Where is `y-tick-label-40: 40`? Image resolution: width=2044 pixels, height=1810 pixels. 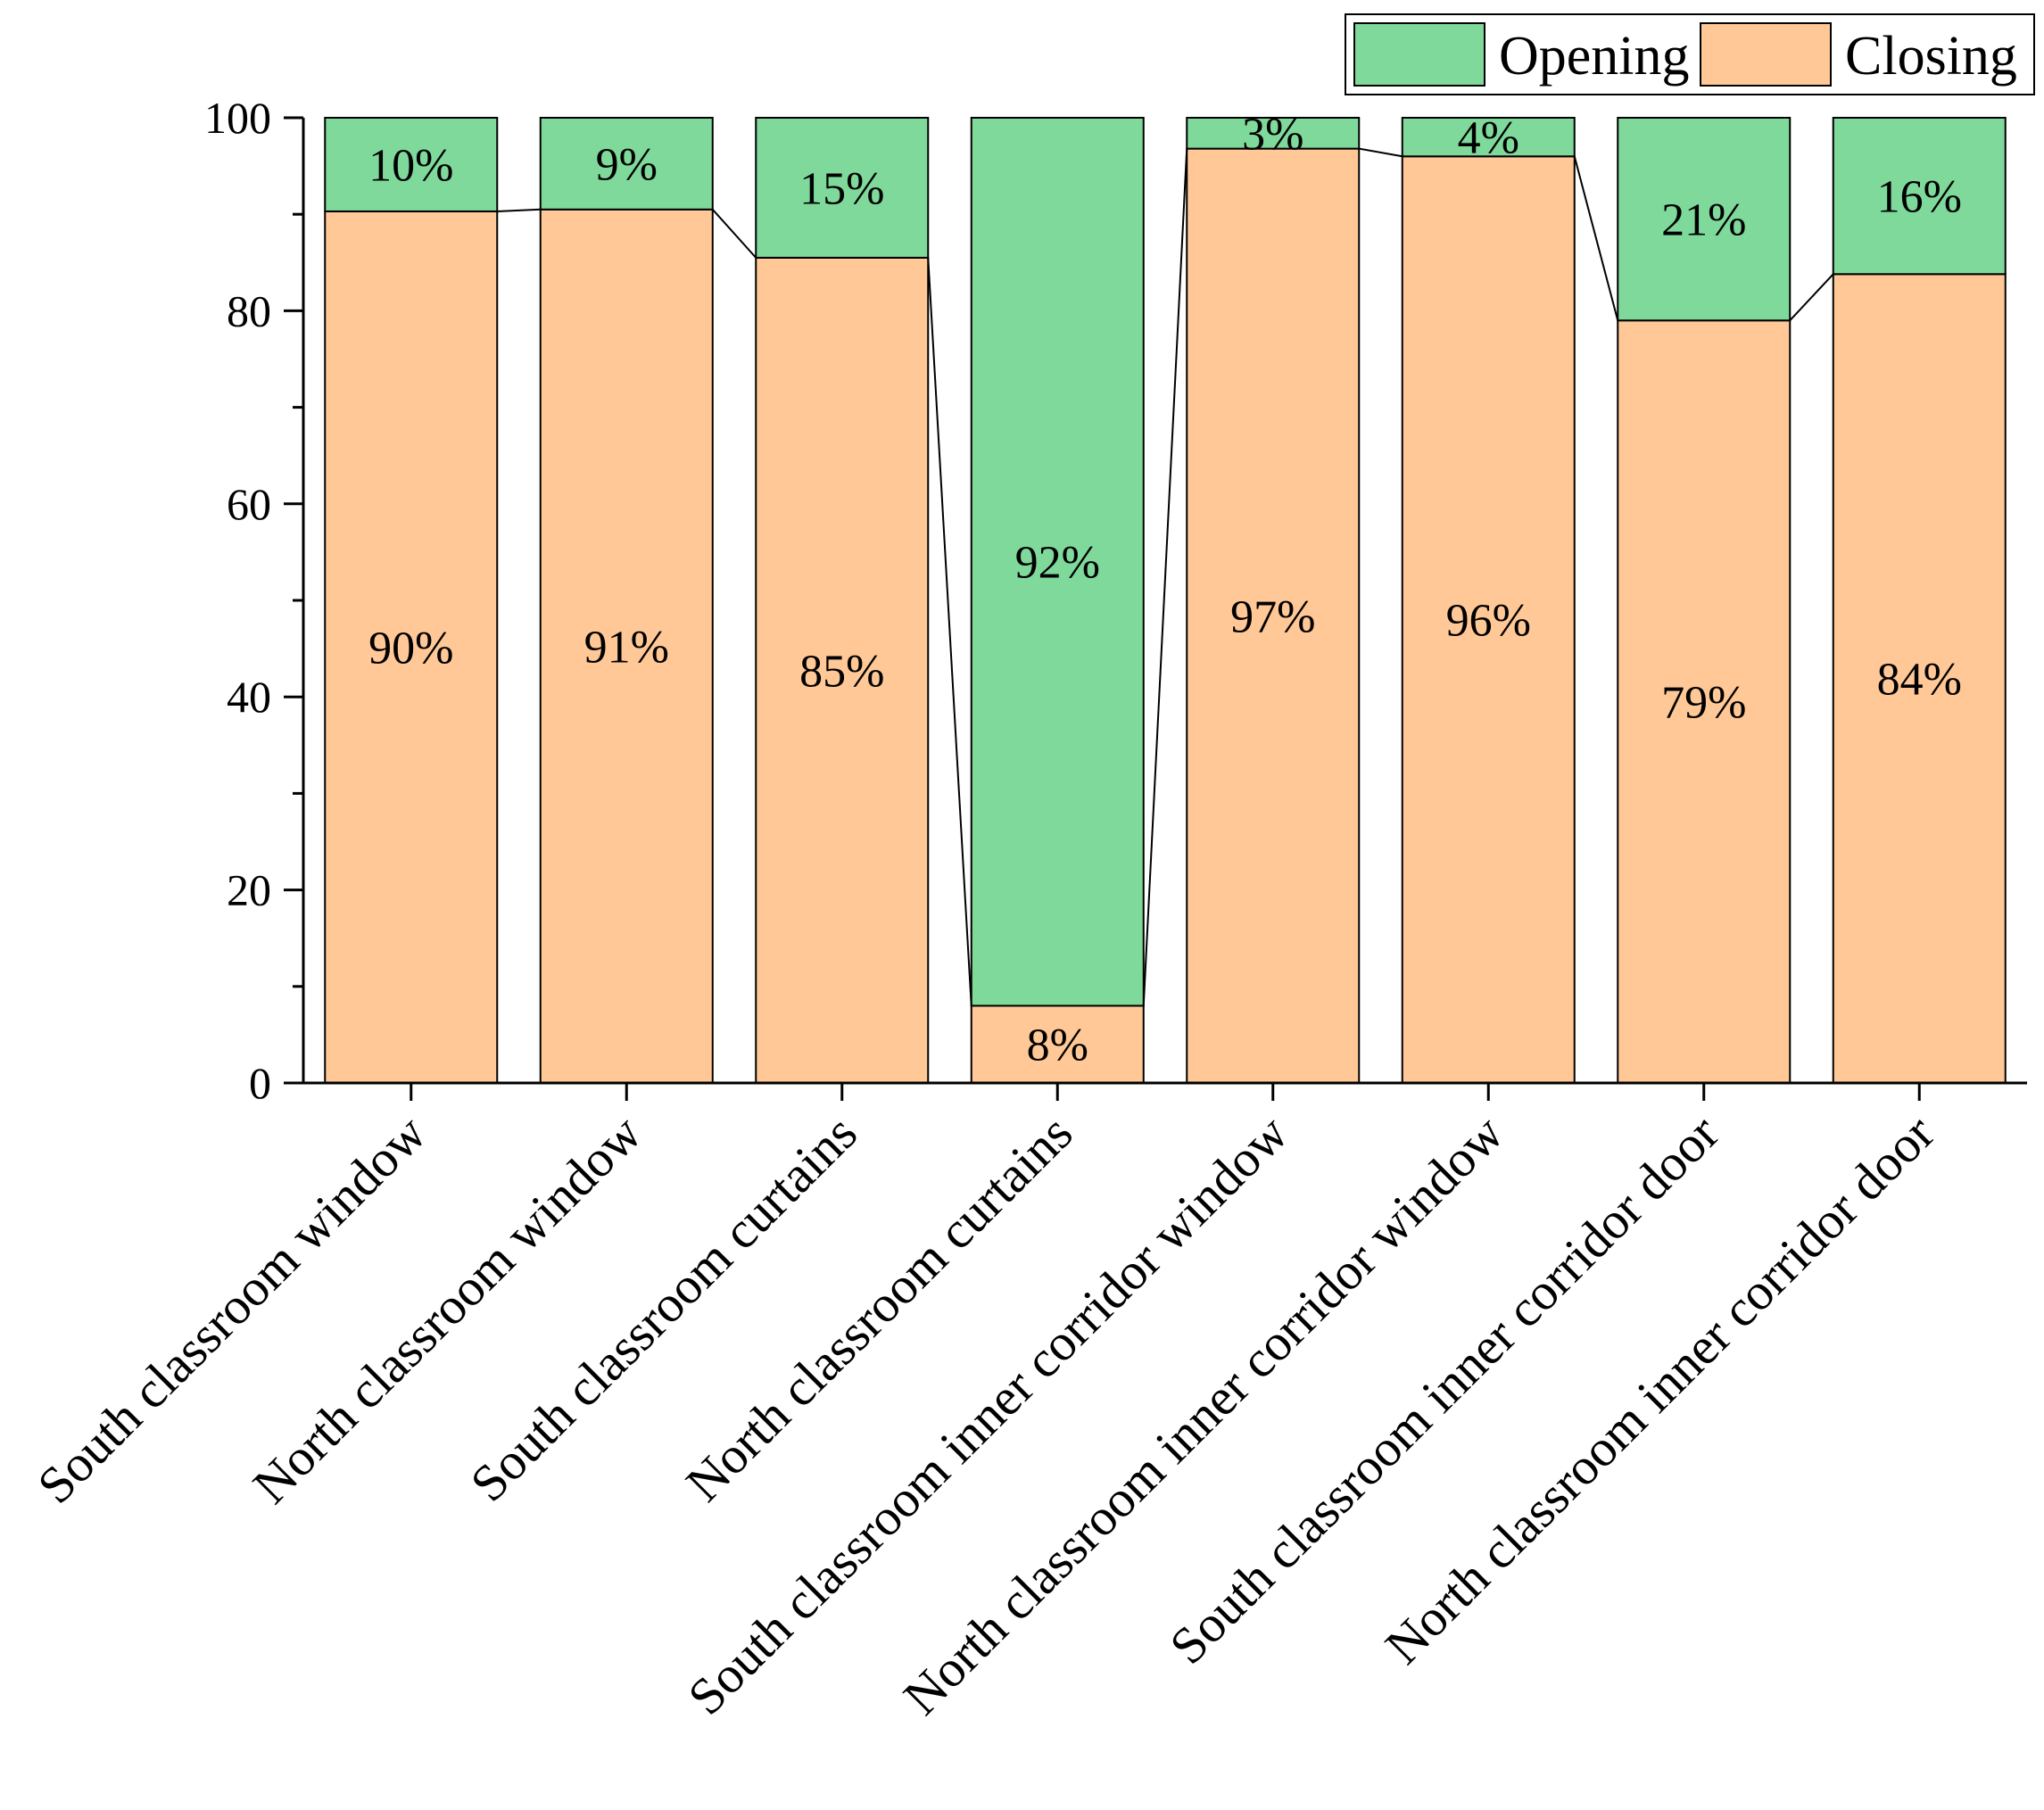
y-tick-label-40: 40 is located at coordinates (249, 697).